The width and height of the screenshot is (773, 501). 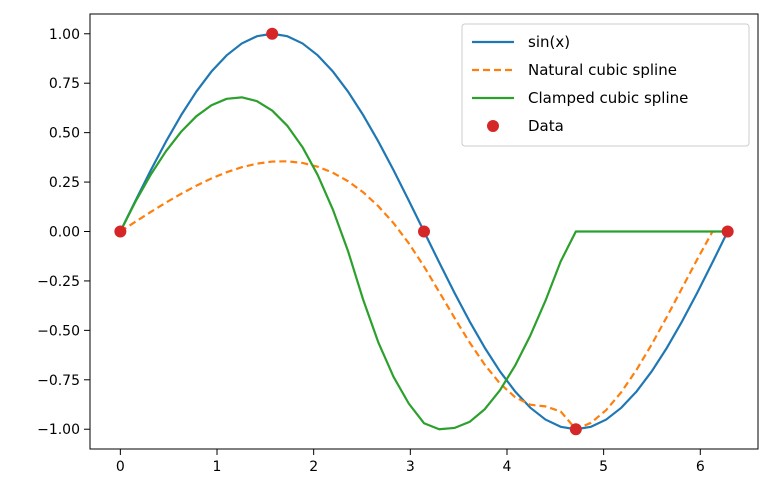 I want to click on legend-box, so click(x=605, y=85).